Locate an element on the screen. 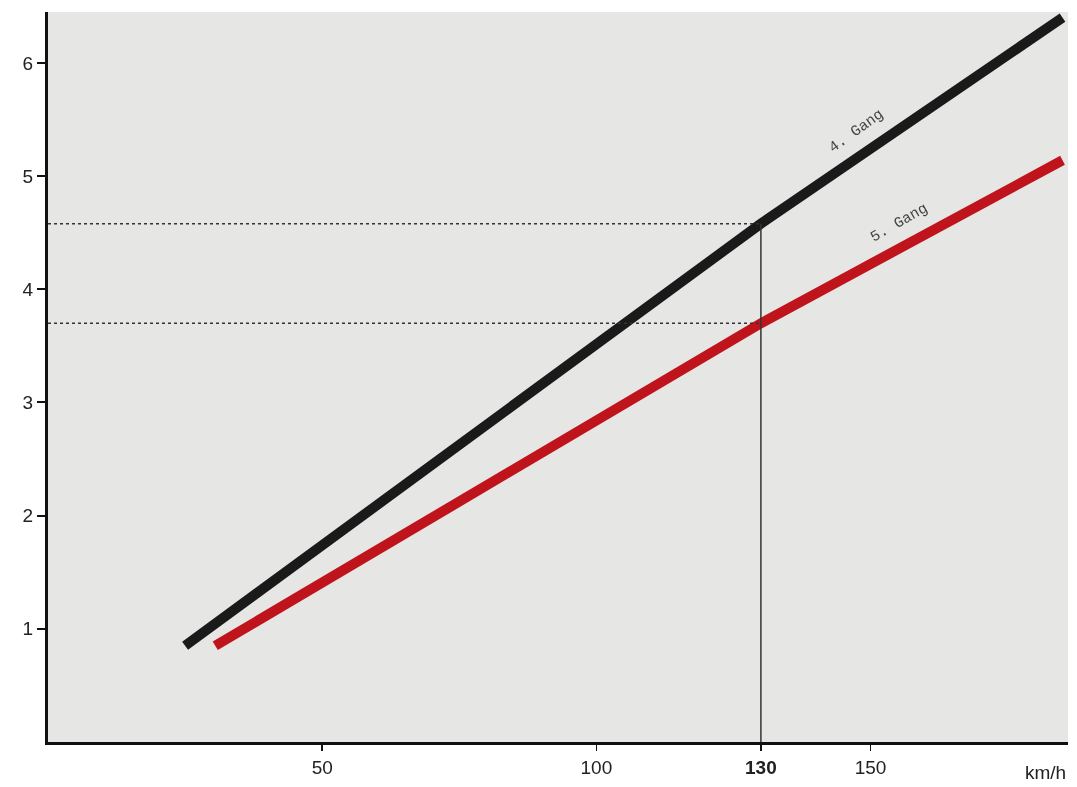 The height and width of the screenshot is (787, 1077). y-tick-label: 5 is located at coordinates (28, 176).